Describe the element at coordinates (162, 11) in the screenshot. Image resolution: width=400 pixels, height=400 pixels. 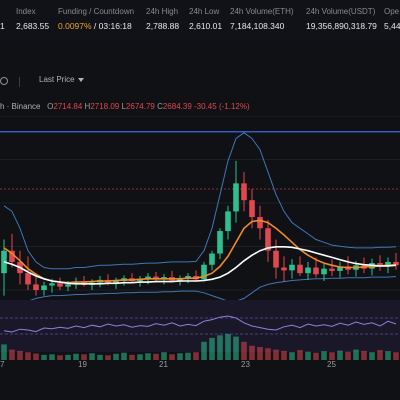
I see `high-label: 24h High` at that location.